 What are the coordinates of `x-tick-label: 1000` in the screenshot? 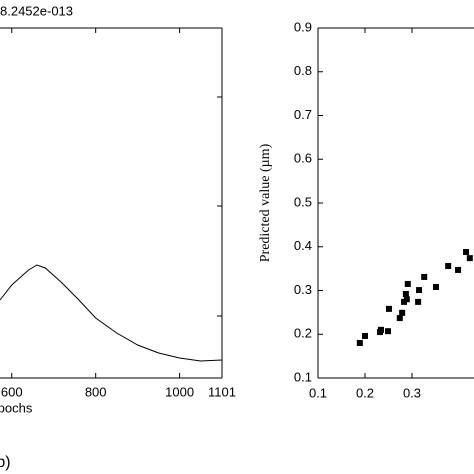 It's located at (179, 391).